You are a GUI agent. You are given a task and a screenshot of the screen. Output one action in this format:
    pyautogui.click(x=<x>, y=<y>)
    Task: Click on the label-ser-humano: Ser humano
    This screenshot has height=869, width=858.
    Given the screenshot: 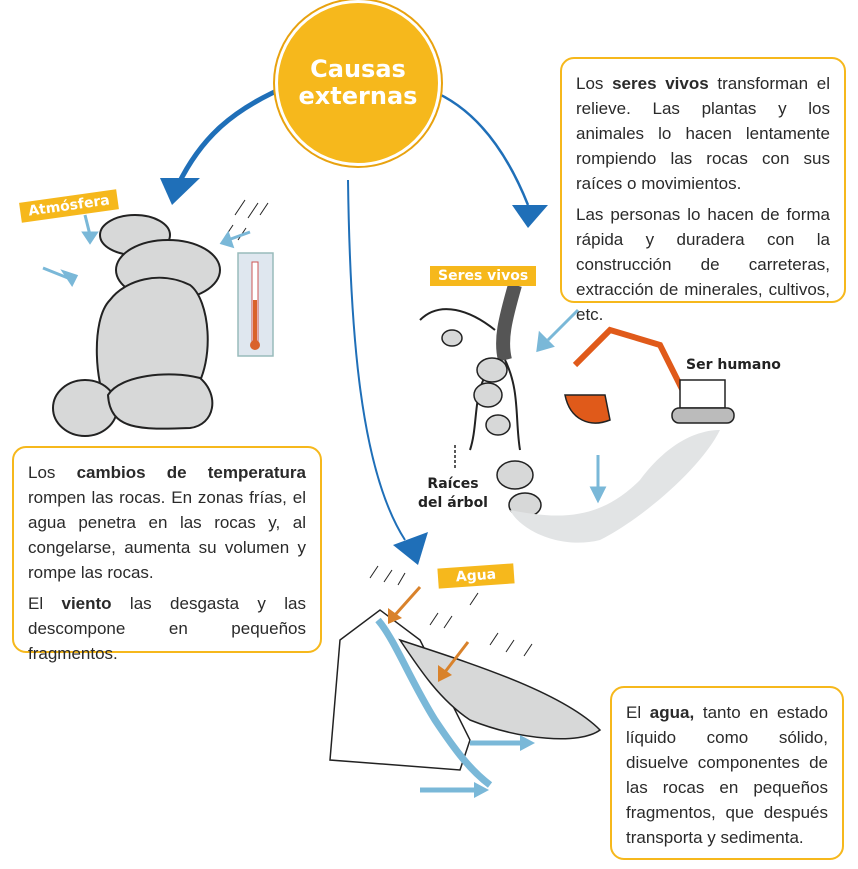 What is the action you would take?
    pyautogui.click(x=733, y=365)
    